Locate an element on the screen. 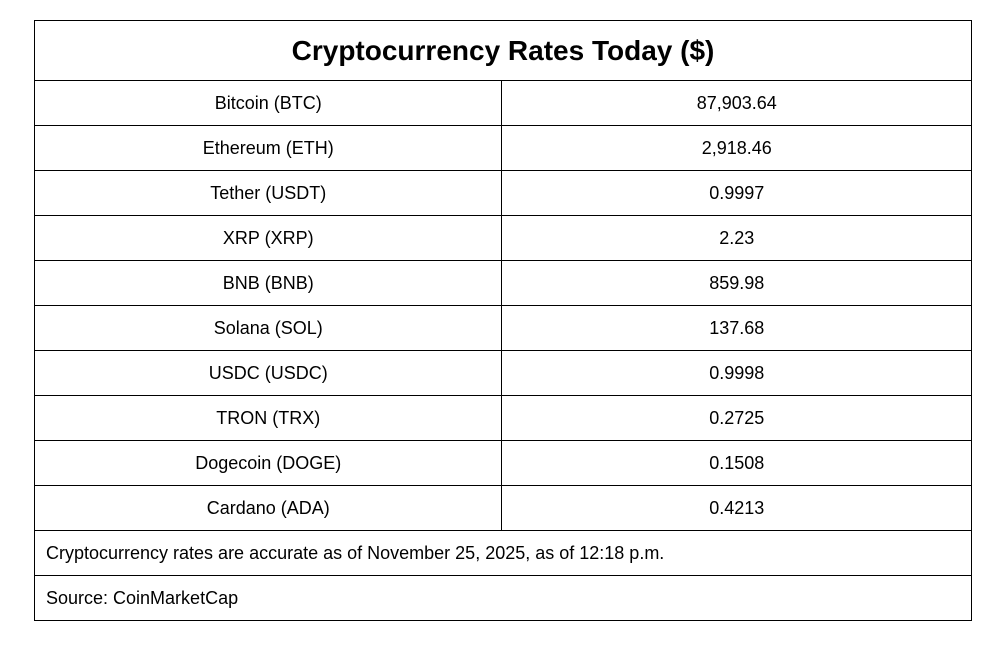 The width and height of the screenshot is (997, 651). table-title: Cryptocurrency Rates Today ($) is located at coordinates (503, 50).